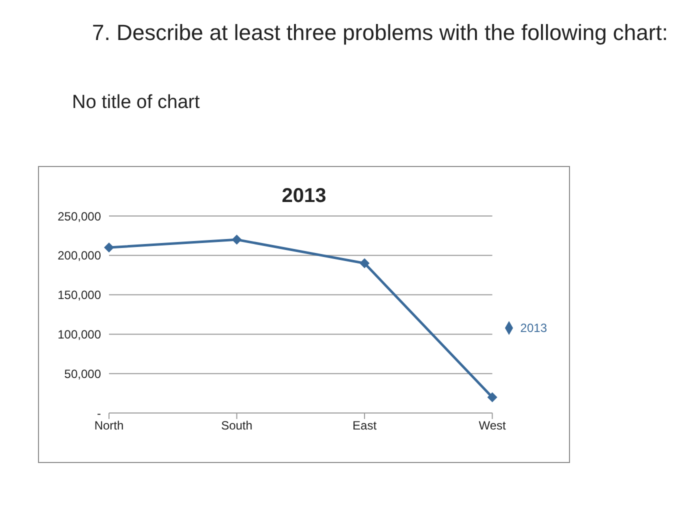  Describe the element at coordinates (365, 425) in the screenshot. I see `x-tick-label: East` at that location.